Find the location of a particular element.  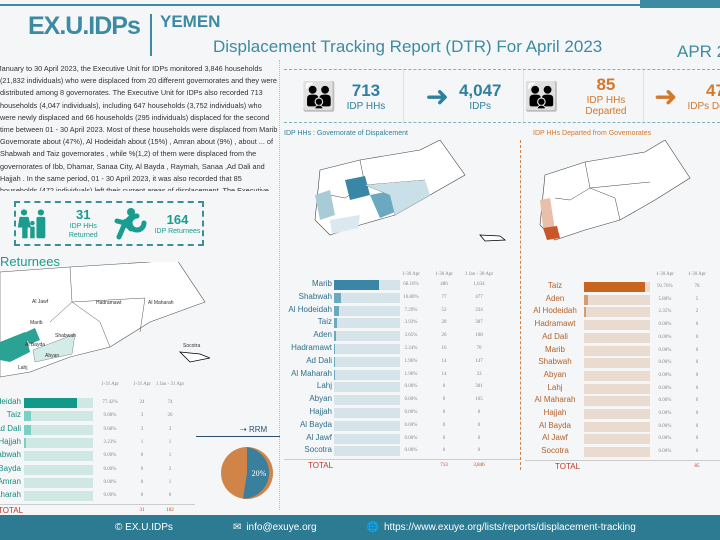

pie-label: 20% is located at coordinates (259, 473).